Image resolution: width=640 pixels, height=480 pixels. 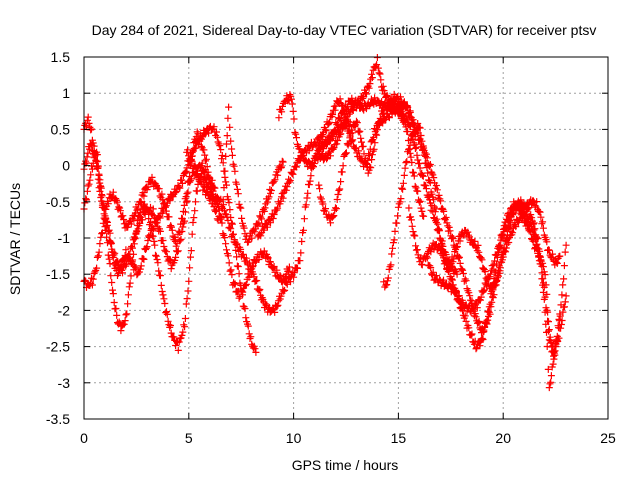 What do you see at coordinates (189, 438) in the screenshot?
I see `x-tick-label: 5` at bounding box center [189, 438].